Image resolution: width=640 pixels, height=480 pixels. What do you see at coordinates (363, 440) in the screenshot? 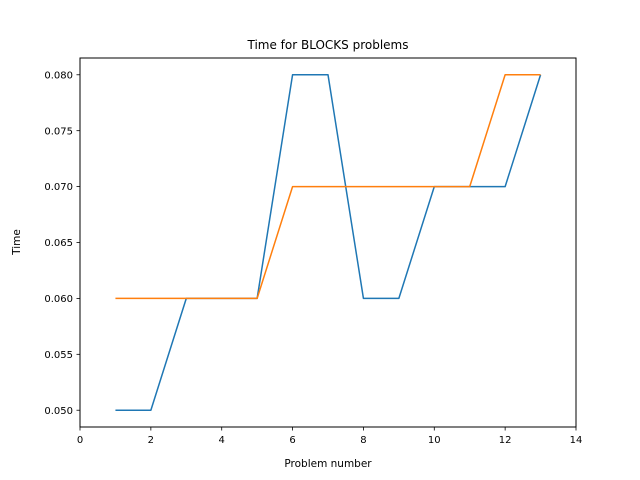
I see `x-tick-label: 8` at bounding box center [363, 440].